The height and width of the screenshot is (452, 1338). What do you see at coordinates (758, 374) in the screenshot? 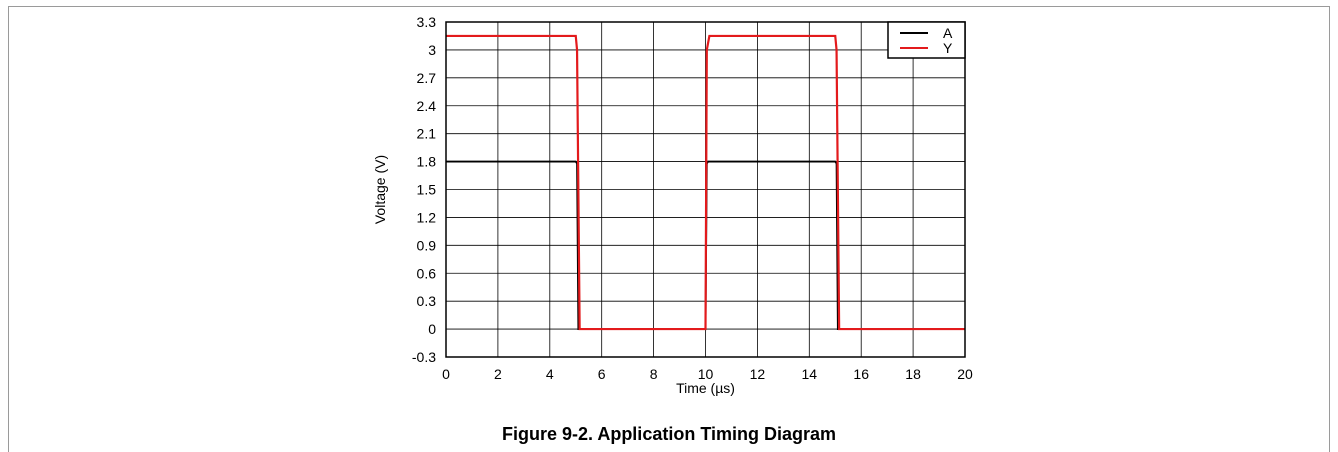
I see `x-tick-label: 12` at bounding box center [758, 374].